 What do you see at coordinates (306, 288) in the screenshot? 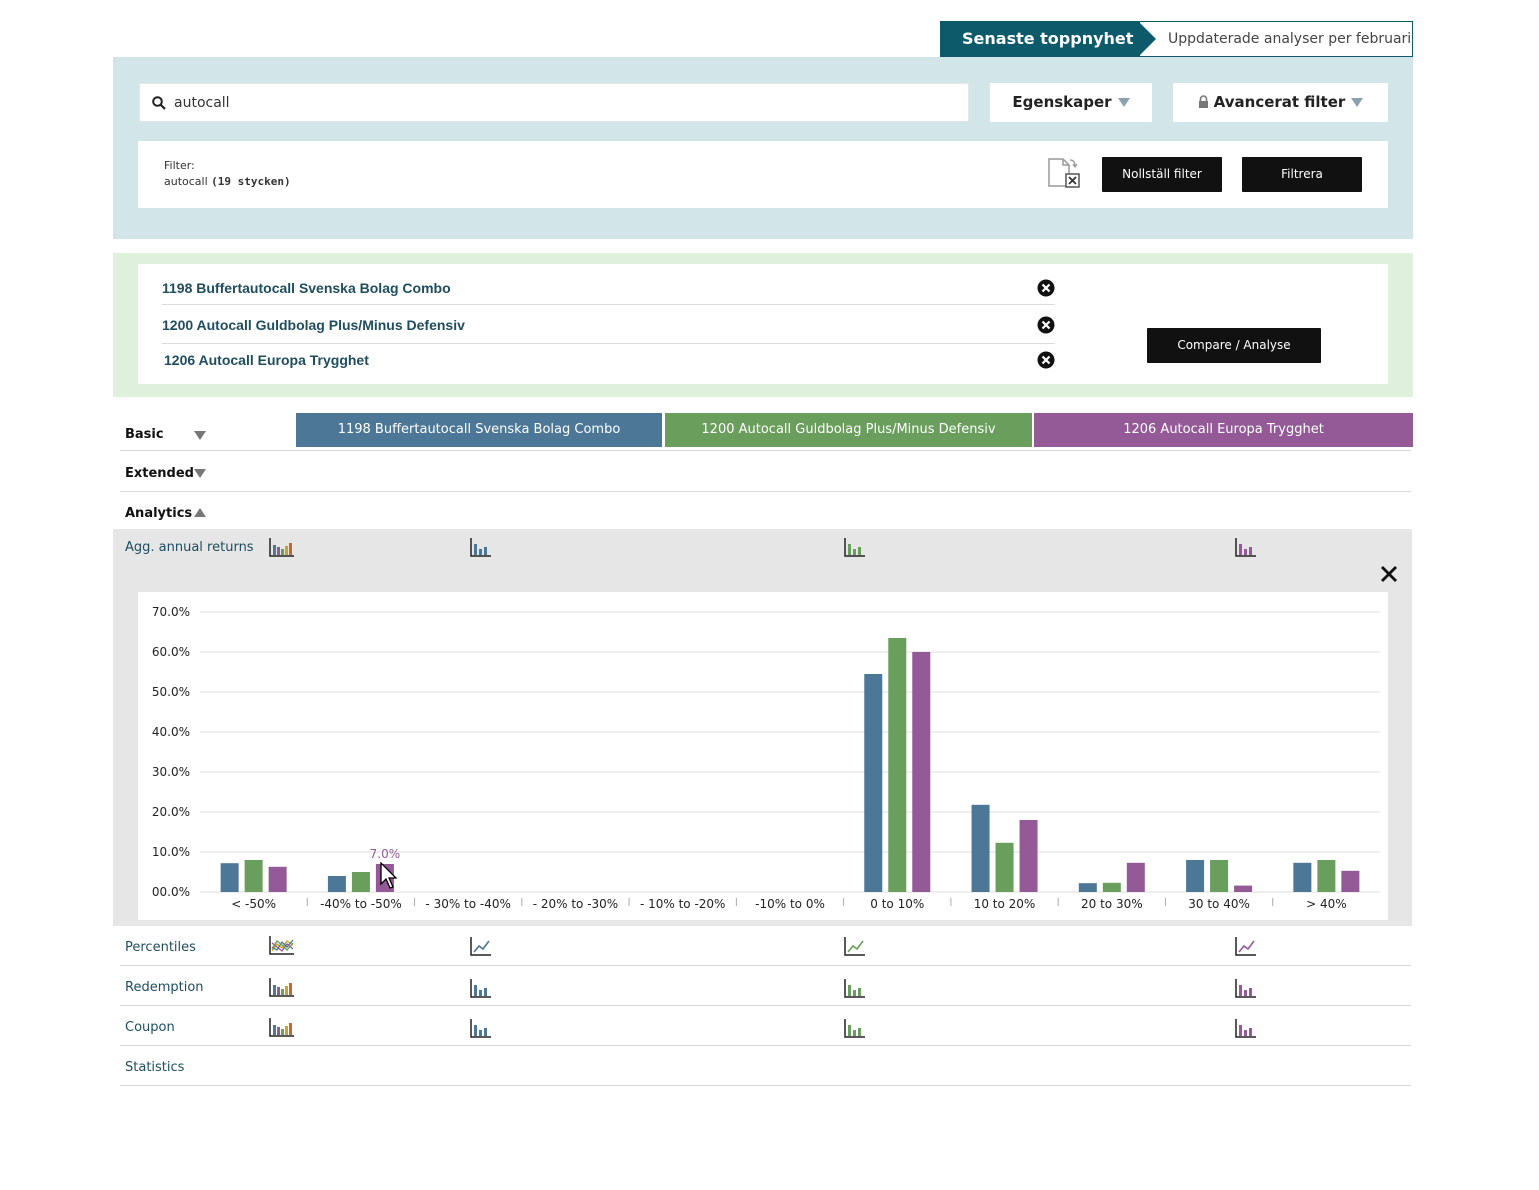
I see `selected-product-name: 1198 Buffertautocall Svenska Bolag Combo` at bounding box center [306, 288].